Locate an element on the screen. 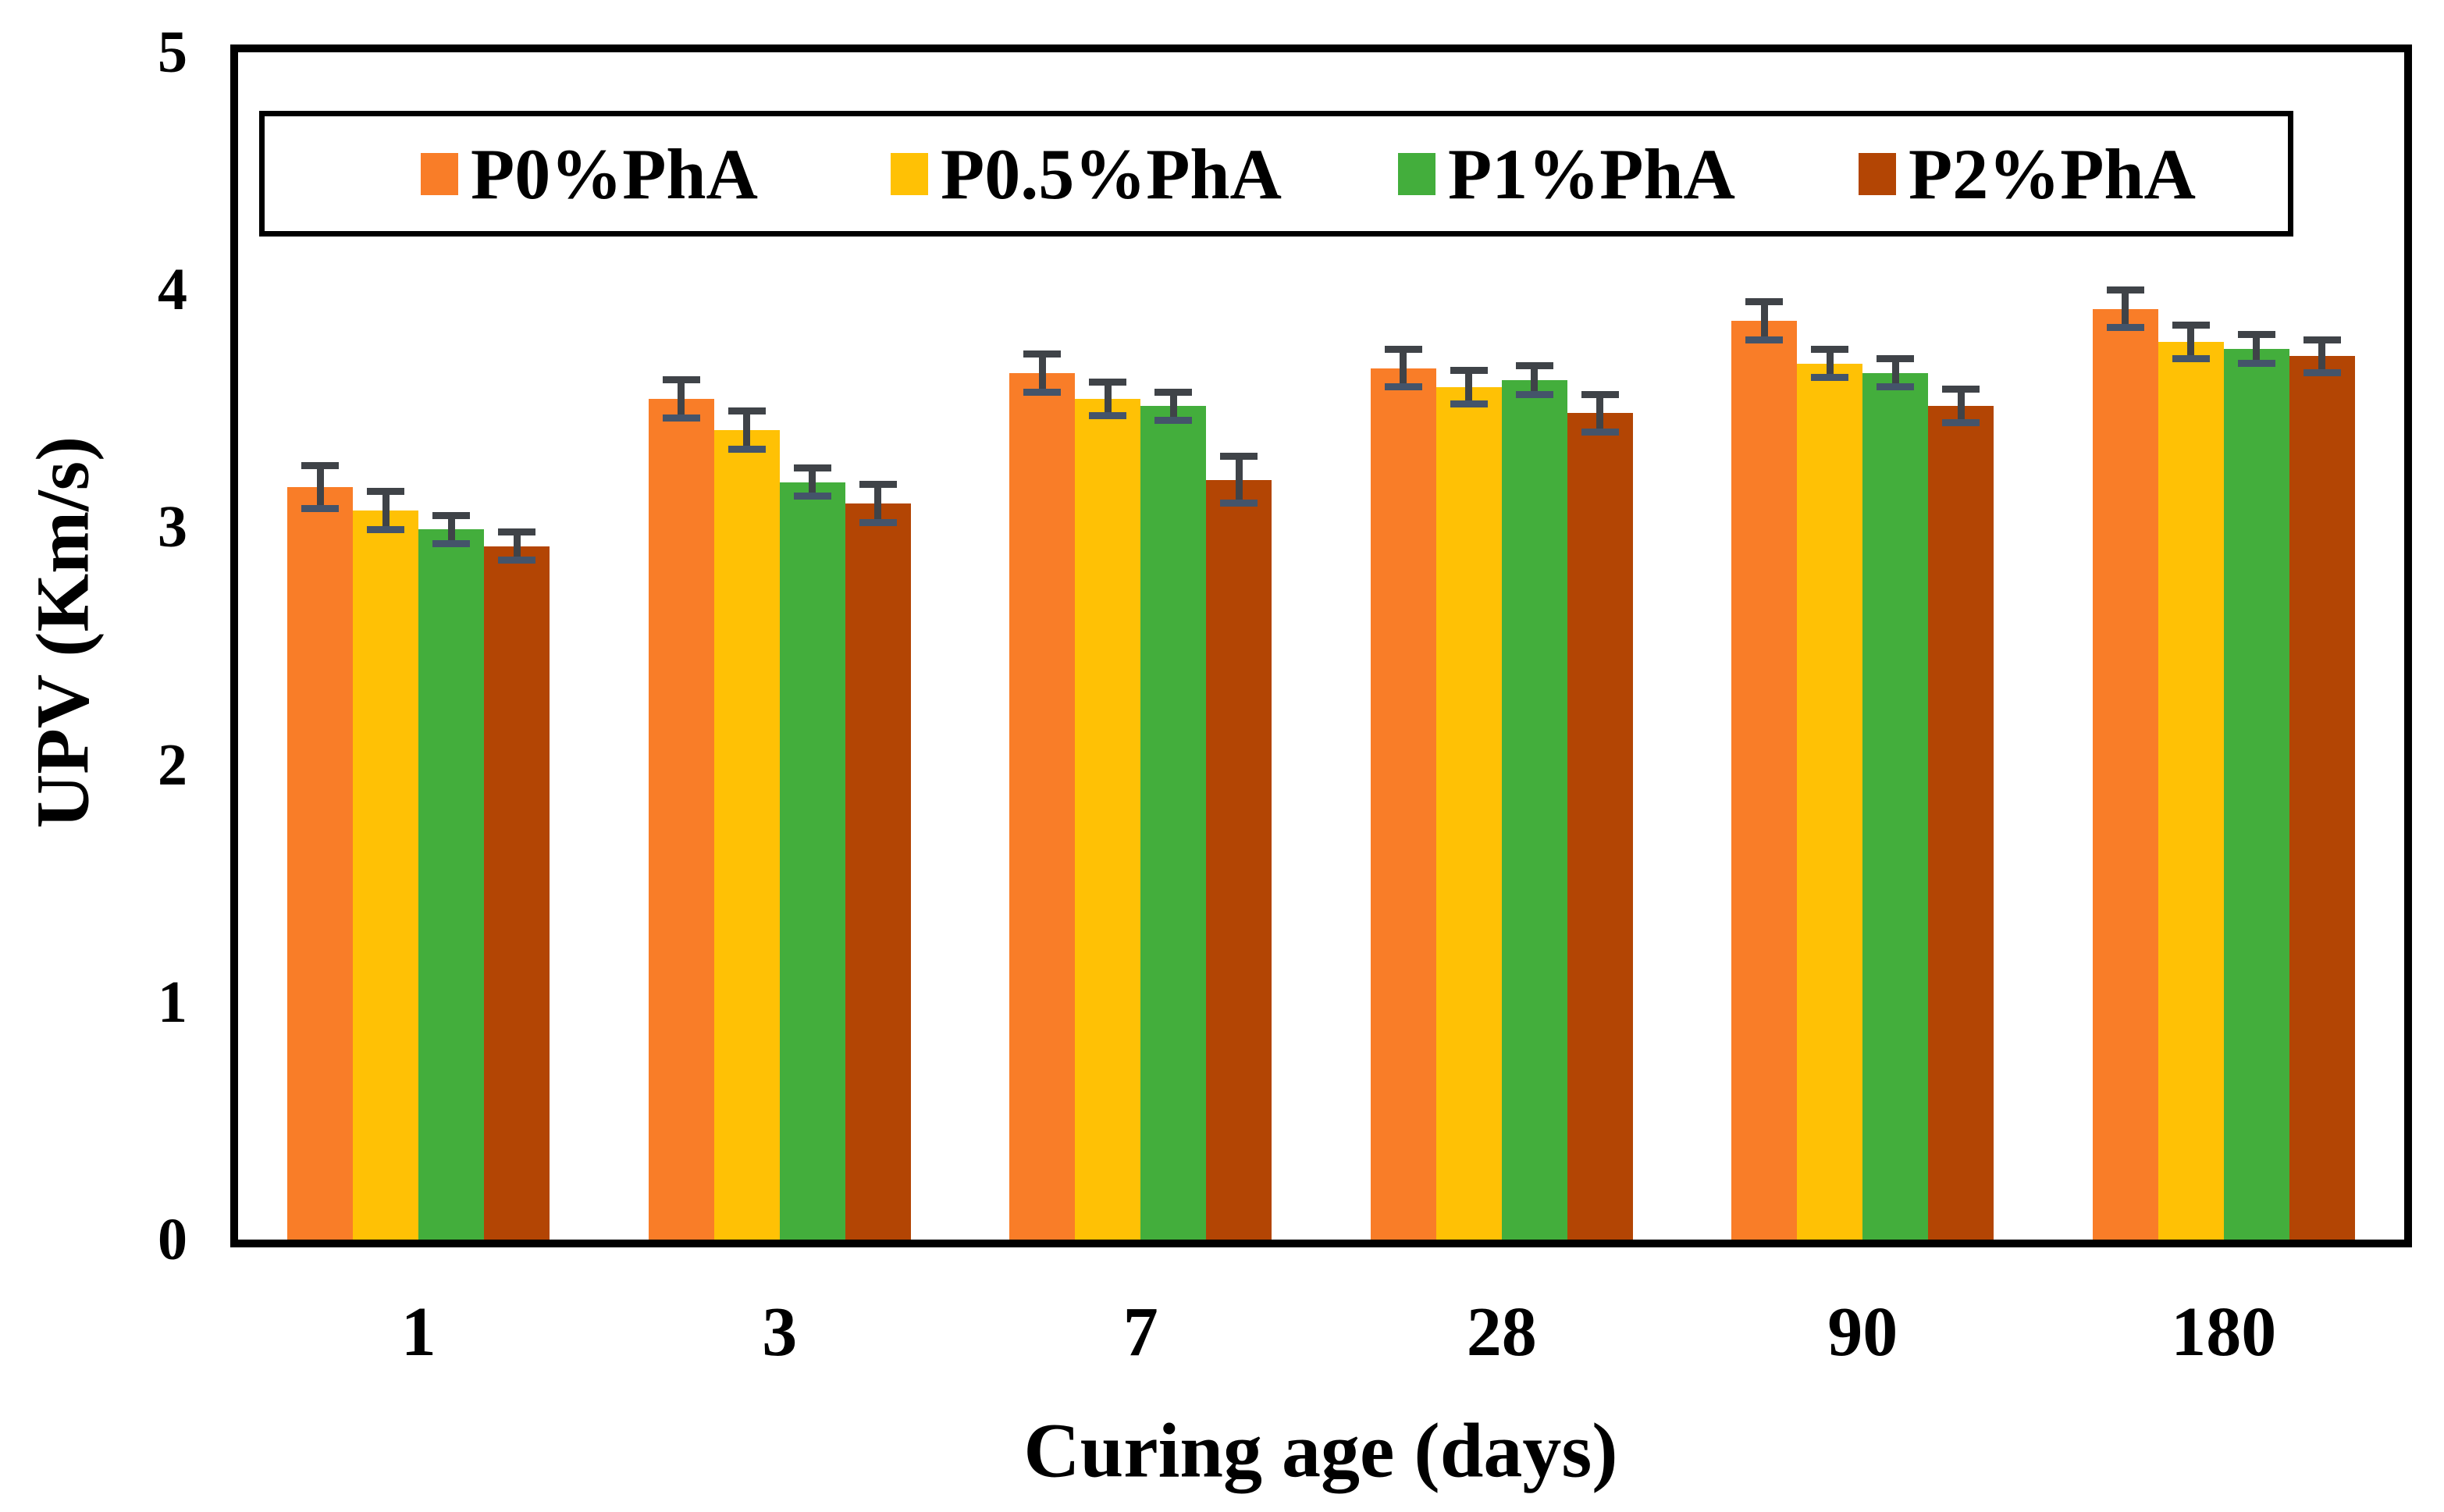  x-tick-label: 180 is located at coordinates (2224, 1332).